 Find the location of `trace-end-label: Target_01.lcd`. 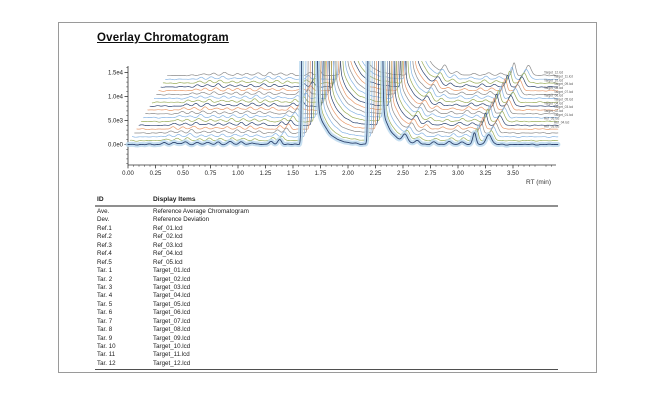

trace-end-label: Target_01.lcd is located at coordinates (563, 115).